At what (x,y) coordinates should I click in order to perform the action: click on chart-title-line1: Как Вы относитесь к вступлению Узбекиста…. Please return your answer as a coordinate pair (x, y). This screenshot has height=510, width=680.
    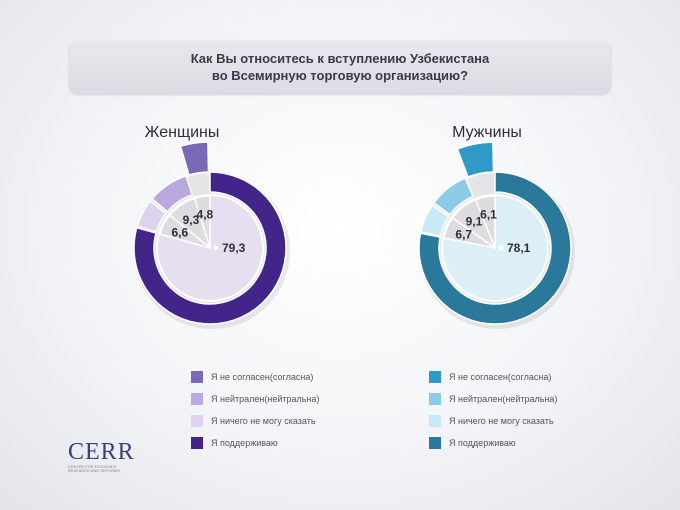
    Looking at the image, I should click on (340, 58).